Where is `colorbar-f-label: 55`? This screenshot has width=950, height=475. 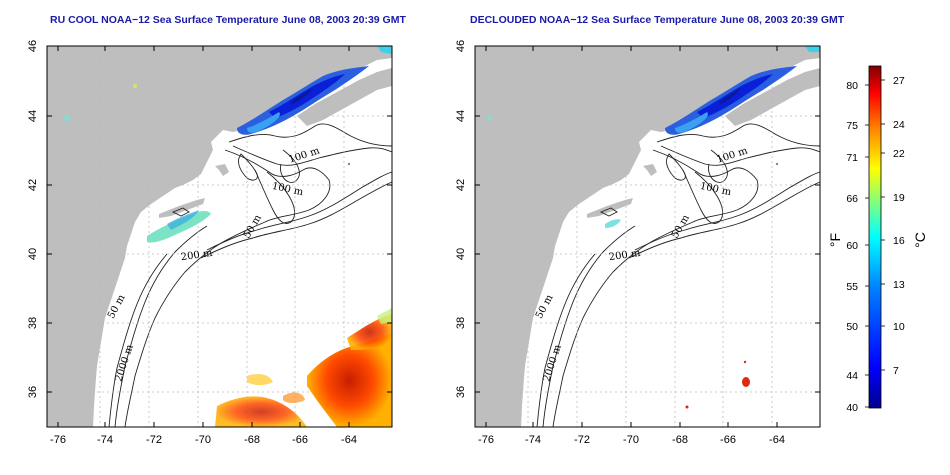
colorbar-f-label: 55 is located at coordinates (852, 287).